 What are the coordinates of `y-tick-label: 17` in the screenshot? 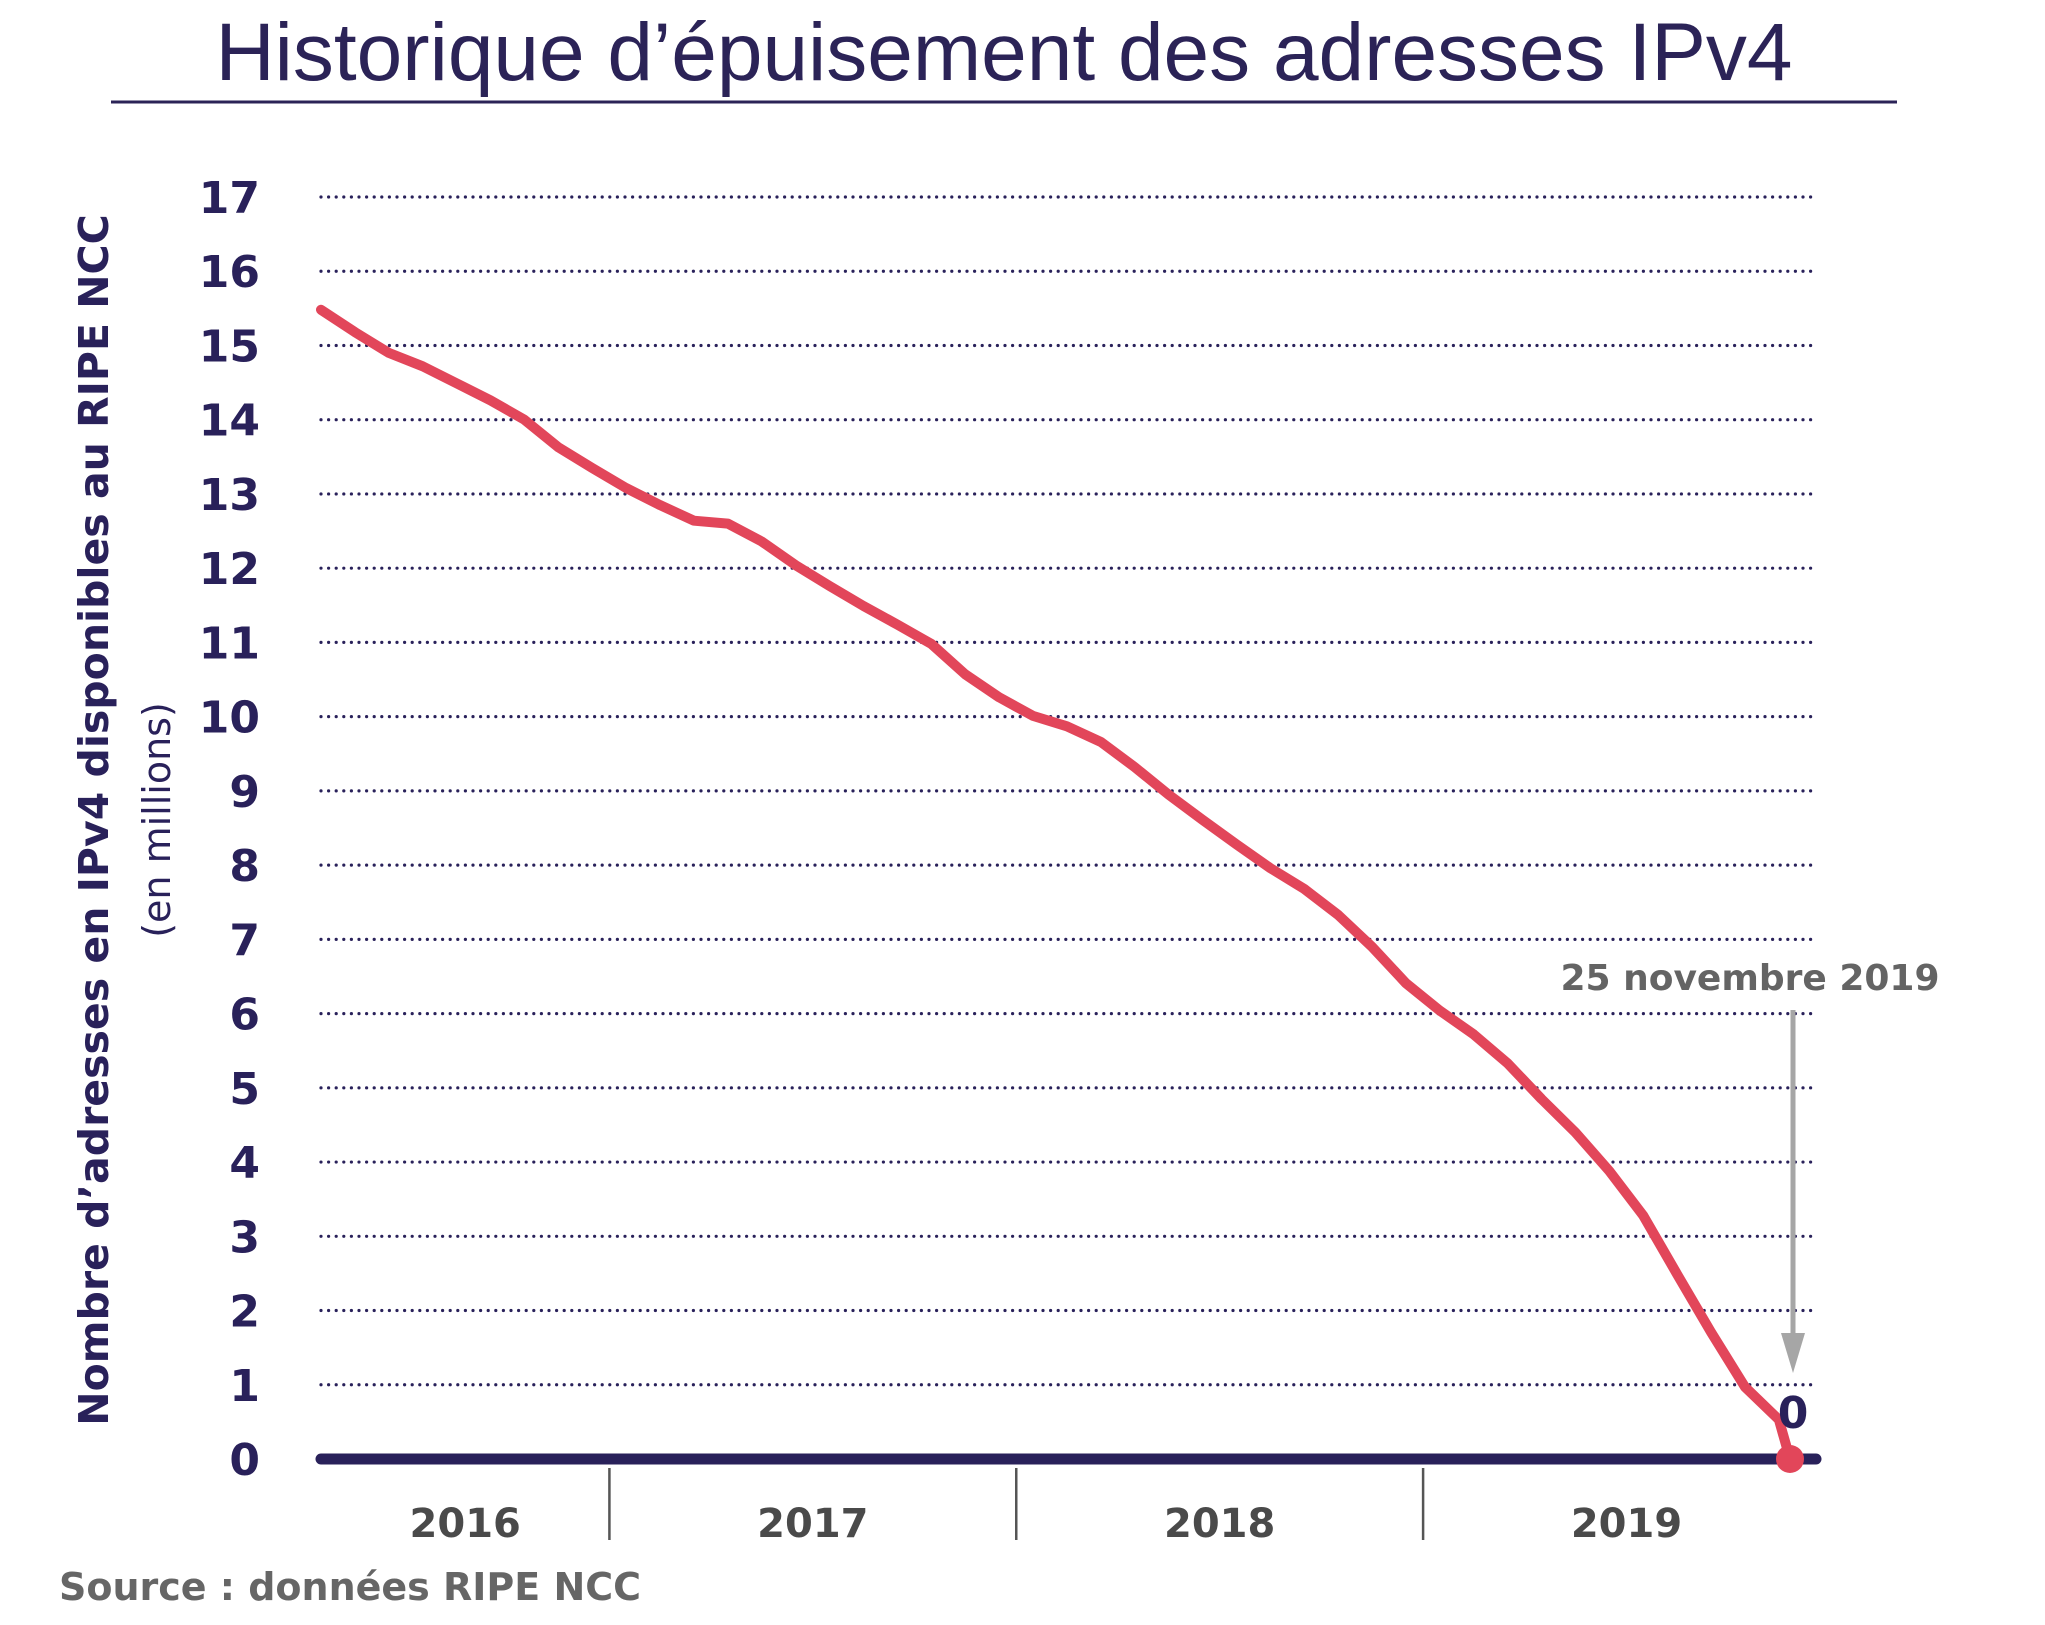 It's located at (229, 198).